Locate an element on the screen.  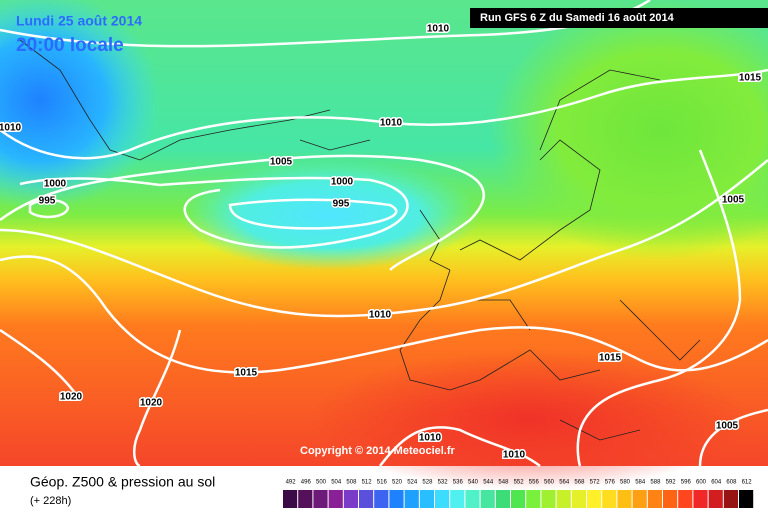
scale-label: 540 is located at coordinates (473, 483).